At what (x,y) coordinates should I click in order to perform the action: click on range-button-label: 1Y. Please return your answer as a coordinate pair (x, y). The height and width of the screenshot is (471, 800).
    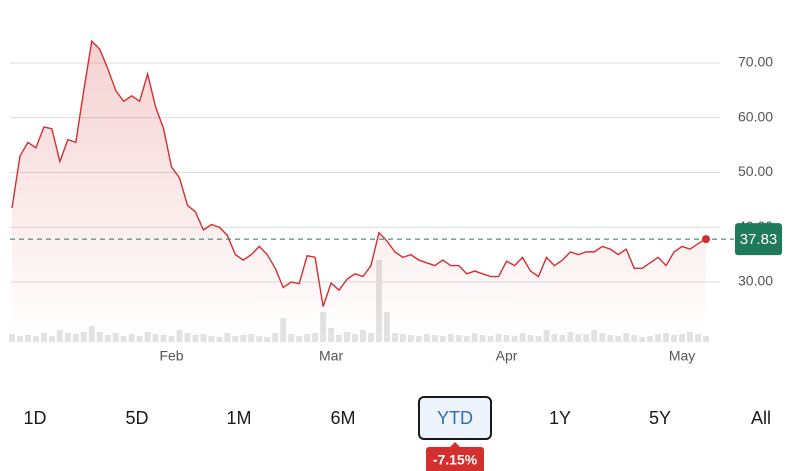
    Looking at the image, I should click on (560, 418).